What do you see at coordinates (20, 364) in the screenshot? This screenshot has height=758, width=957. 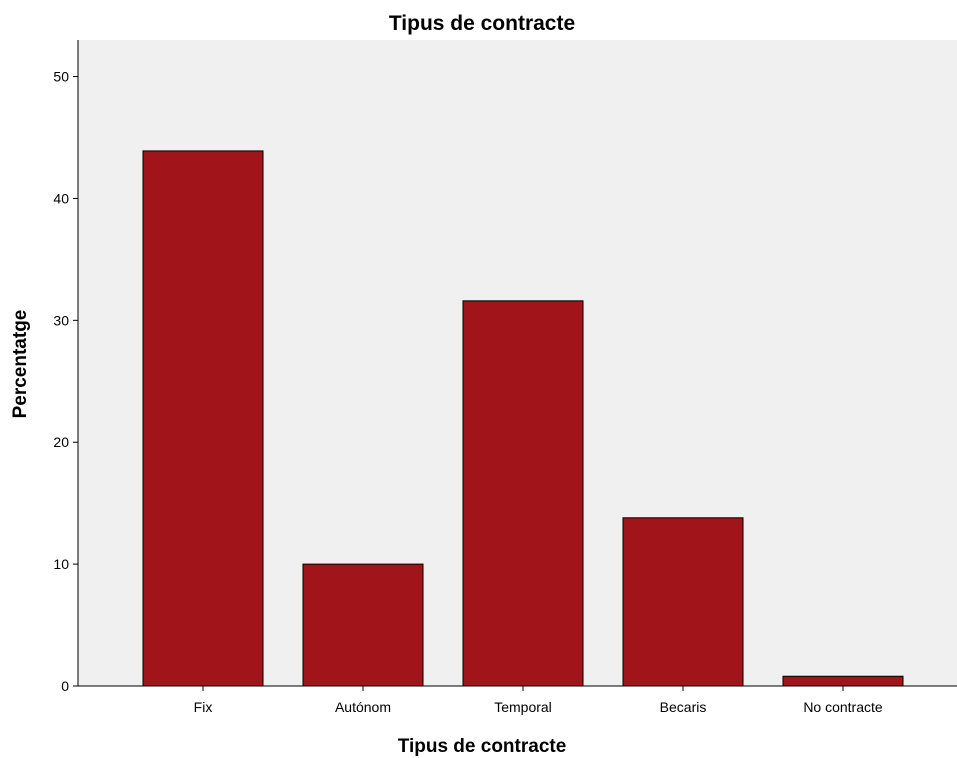 I see `y-axis-title: Percentatge` at bounding box center [20, 364].